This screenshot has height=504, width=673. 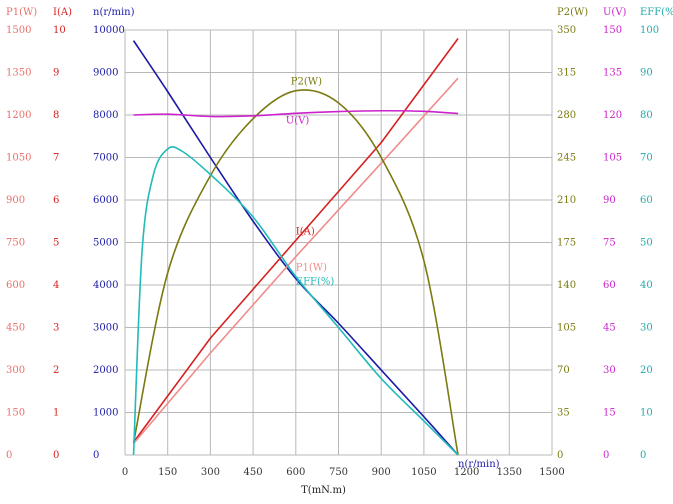 What do you see at coordinates (18, 73) in the screenshot?
I see `y-tick-label-P1: 1350` at bounding box center [18, 73].